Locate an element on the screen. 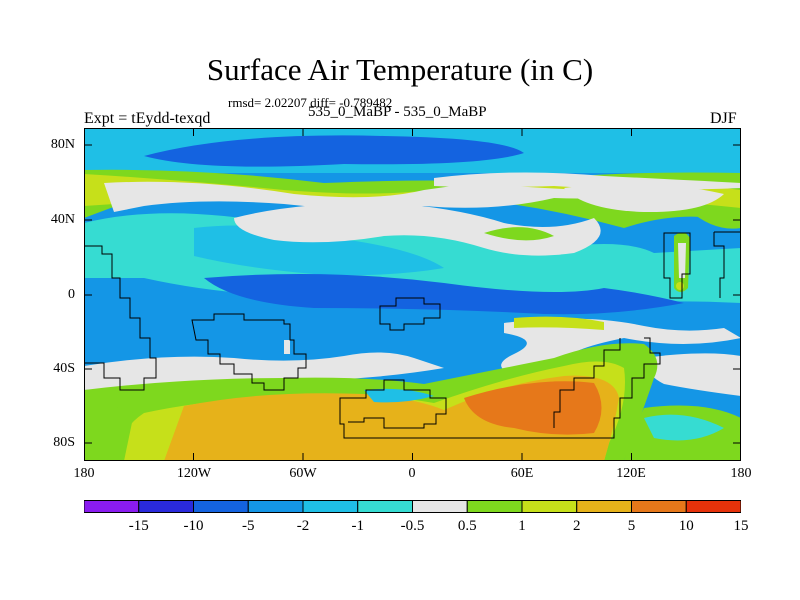  colorbar-label: -5 is located at coordinates (248, 526).